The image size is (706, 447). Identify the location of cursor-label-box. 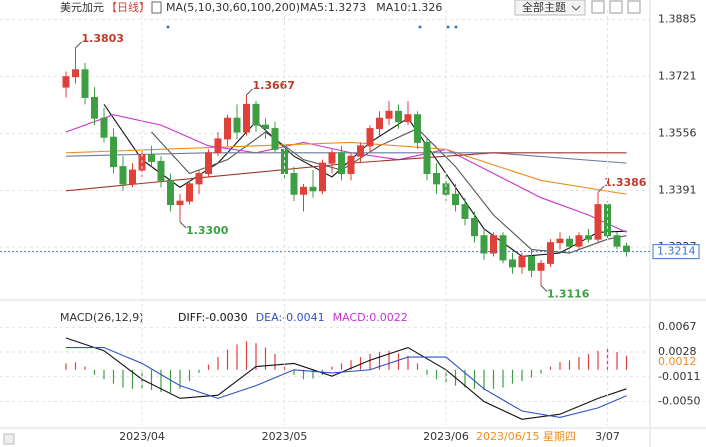
(526, 437).